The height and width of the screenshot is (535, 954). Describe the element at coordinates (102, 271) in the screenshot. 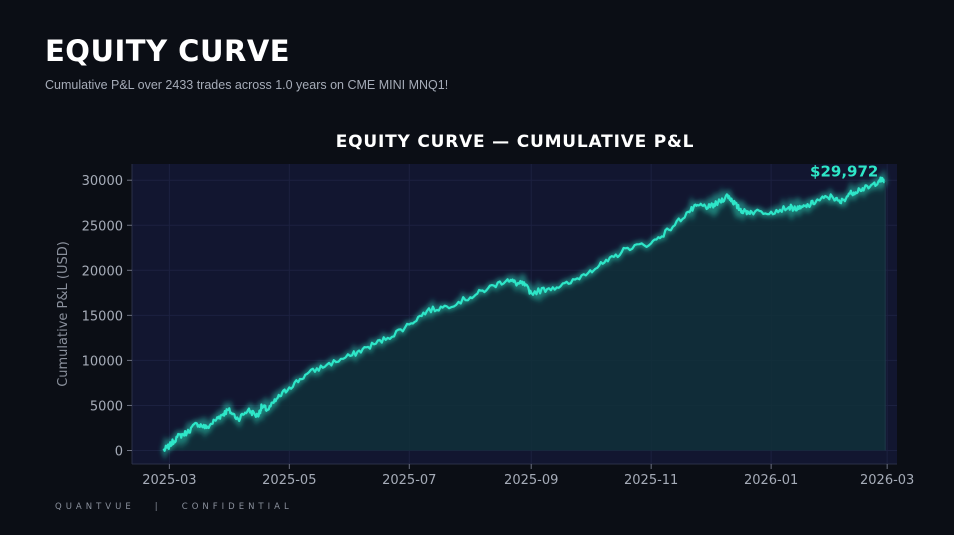

I see `y-tick-label: 20000` at that location.